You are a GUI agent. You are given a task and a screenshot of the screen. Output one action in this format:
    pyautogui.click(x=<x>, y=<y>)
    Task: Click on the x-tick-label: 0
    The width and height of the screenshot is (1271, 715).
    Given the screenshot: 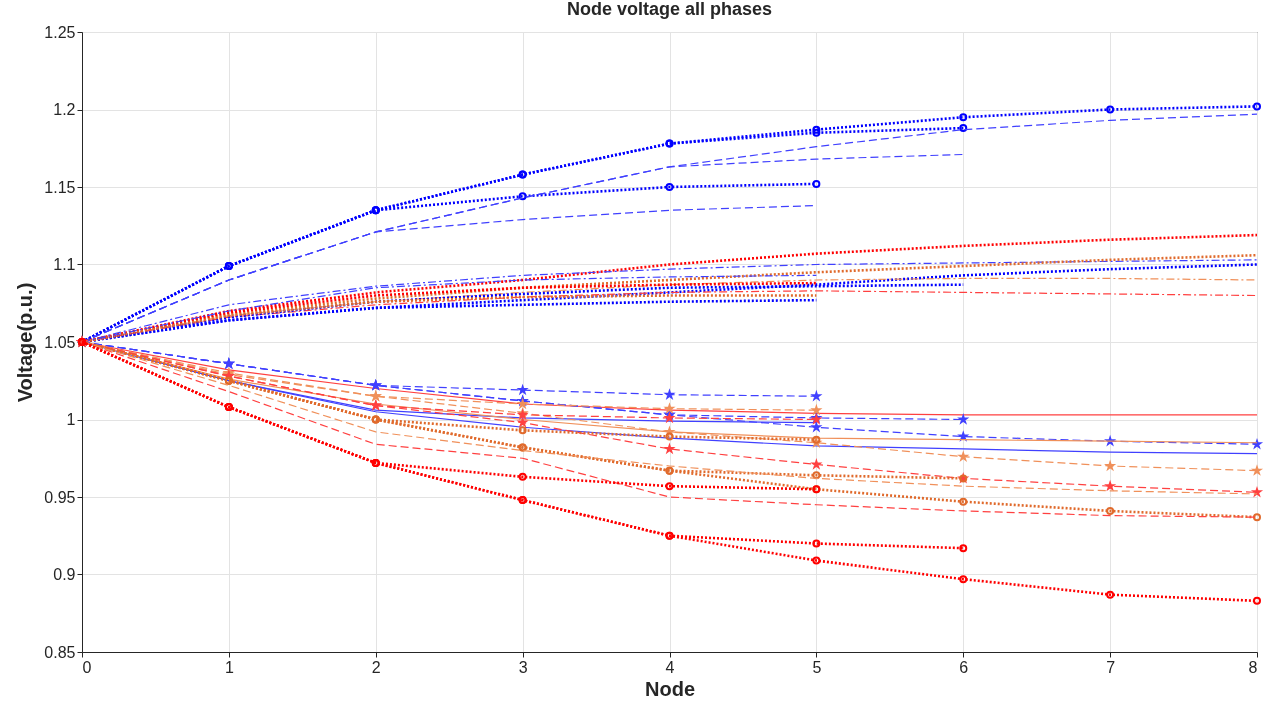 What is the action you would take?
    pyautogui.click(x=87, y=667)
    